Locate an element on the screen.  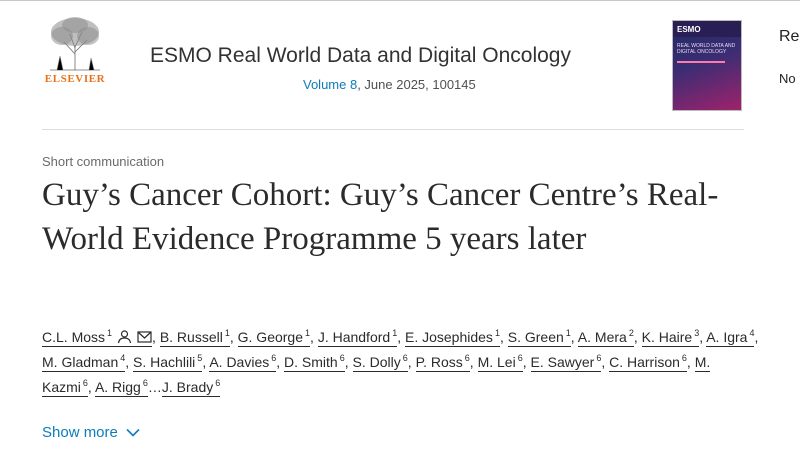
author-item: A. Igra 4, is located at coordinates (732, 338).